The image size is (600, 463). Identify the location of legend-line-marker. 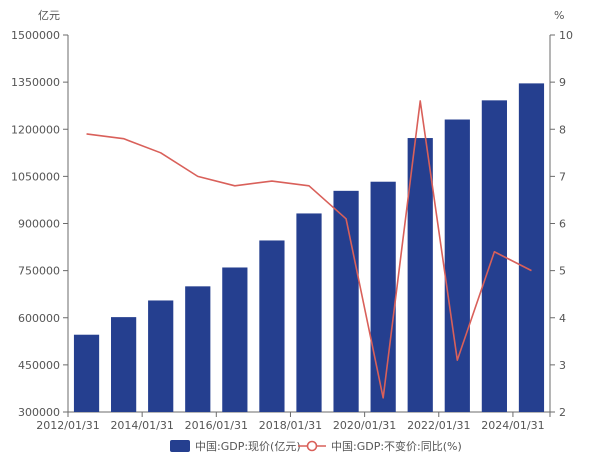
(312, 446).